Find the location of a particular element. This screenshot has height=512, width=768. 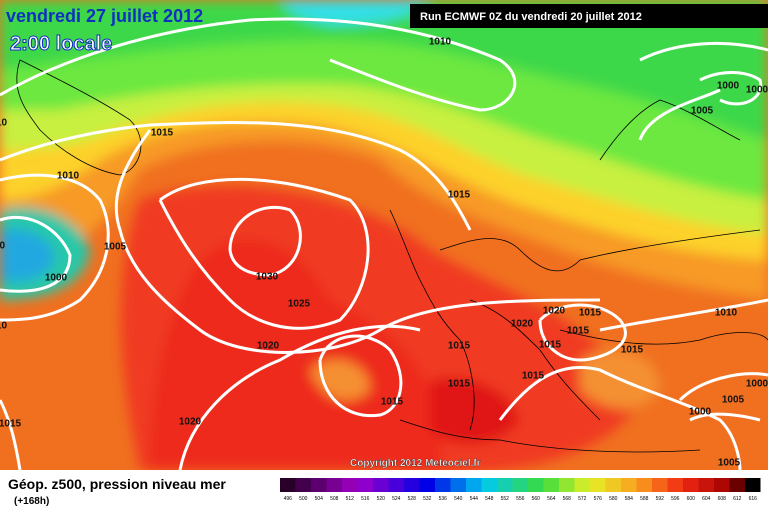

forecast-time: 2:00 locale is located at coordinates (61, 44).